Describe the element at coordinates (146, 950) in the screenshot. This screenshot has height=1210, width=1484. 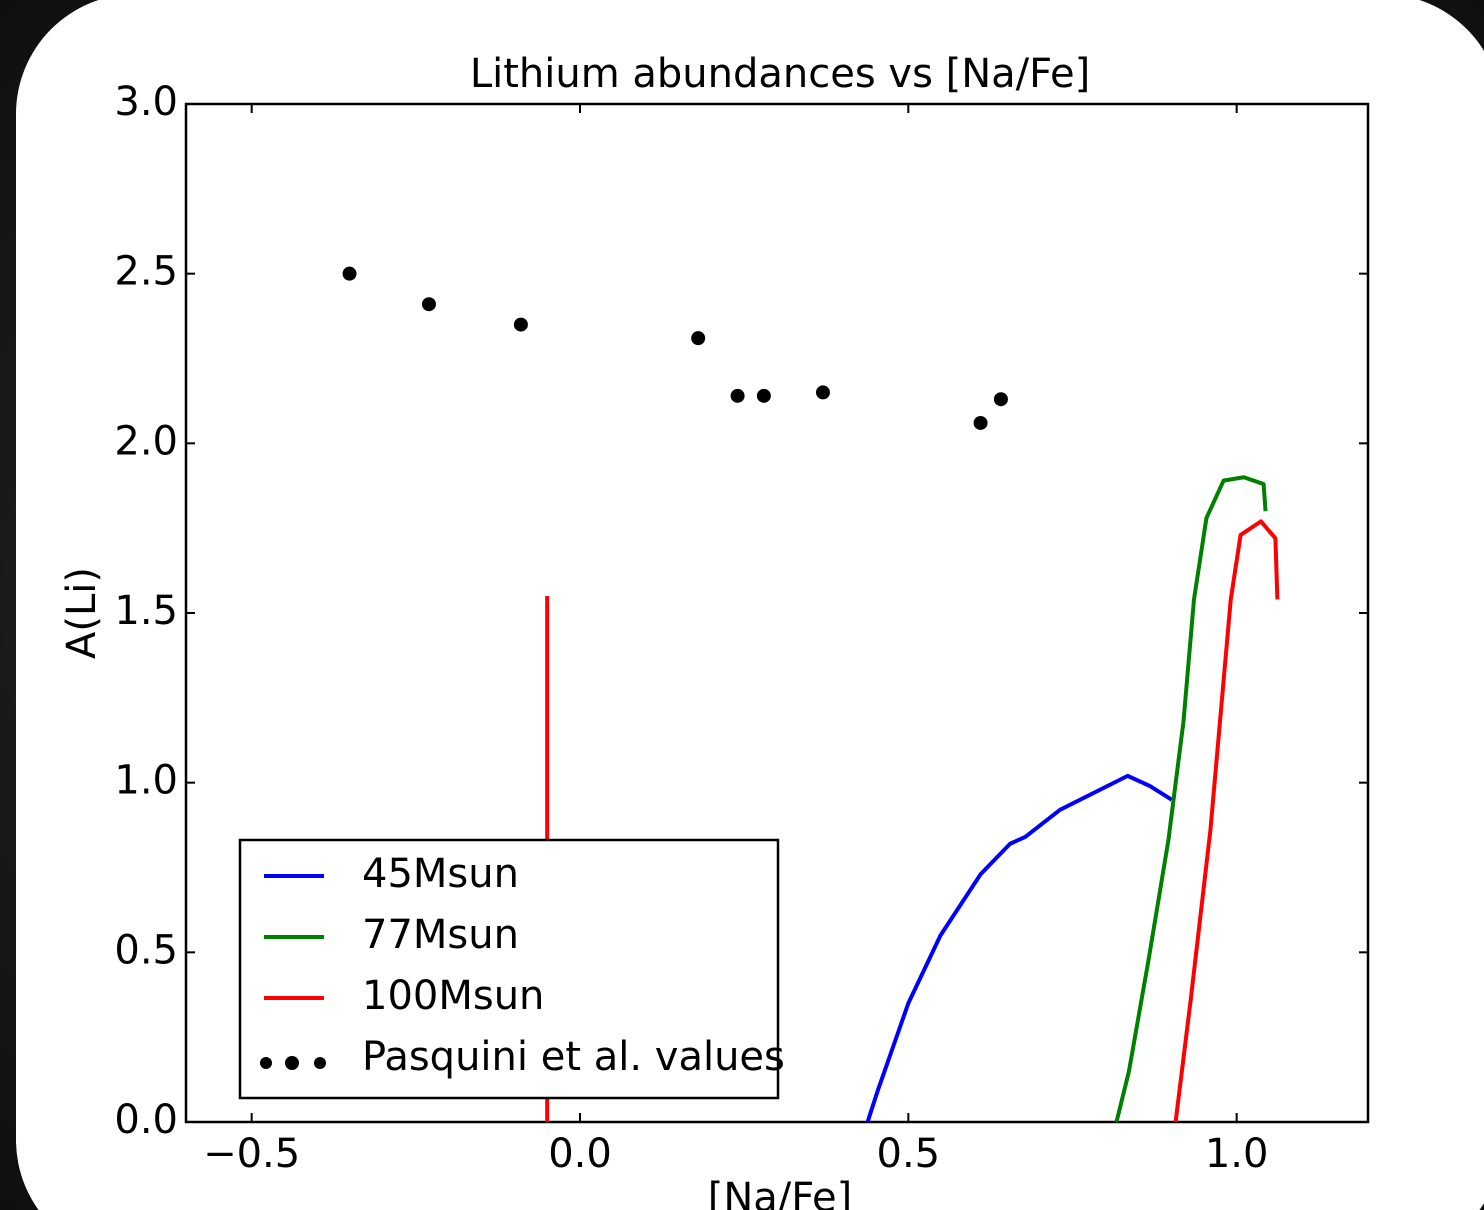
I see `y-tick-label: 0.5` at that location.